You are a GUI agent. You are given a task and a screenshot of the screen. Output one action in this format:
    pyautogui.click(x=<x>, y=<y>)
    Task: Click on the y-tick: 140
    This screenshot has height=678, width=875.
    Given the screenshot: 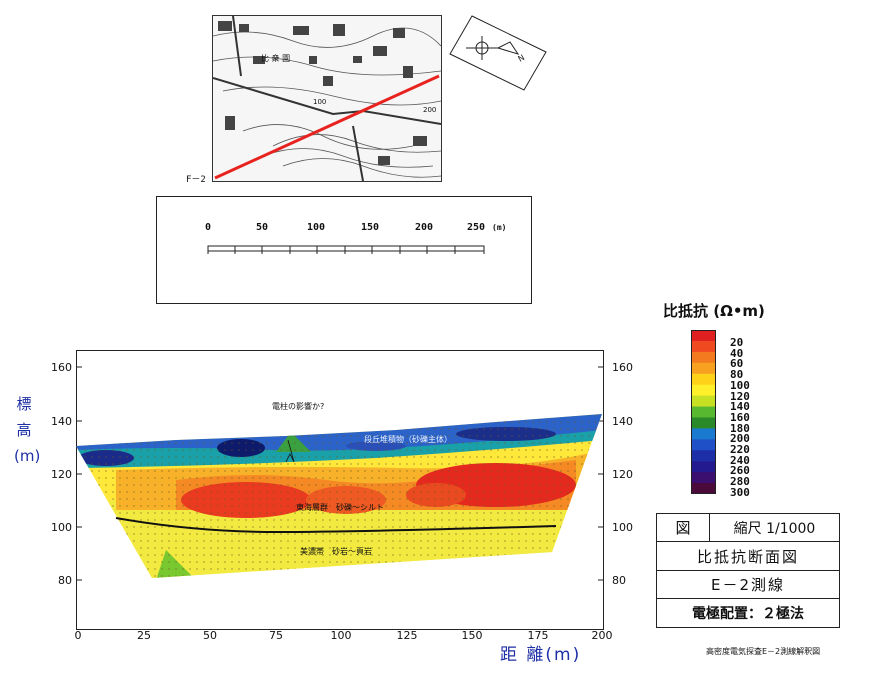 What is the action you would take?
    pyautogui.click(x=61, y=421)
    